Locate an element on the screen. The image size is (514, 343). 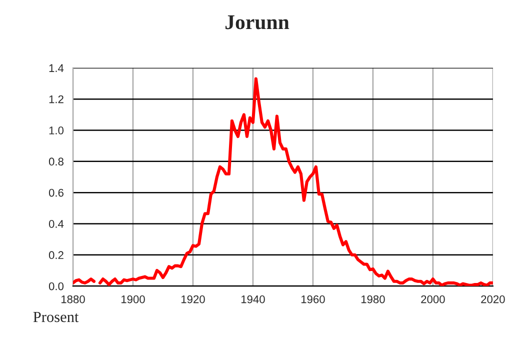
x-tick-label: 2020 is located at coordinates (493, 299).